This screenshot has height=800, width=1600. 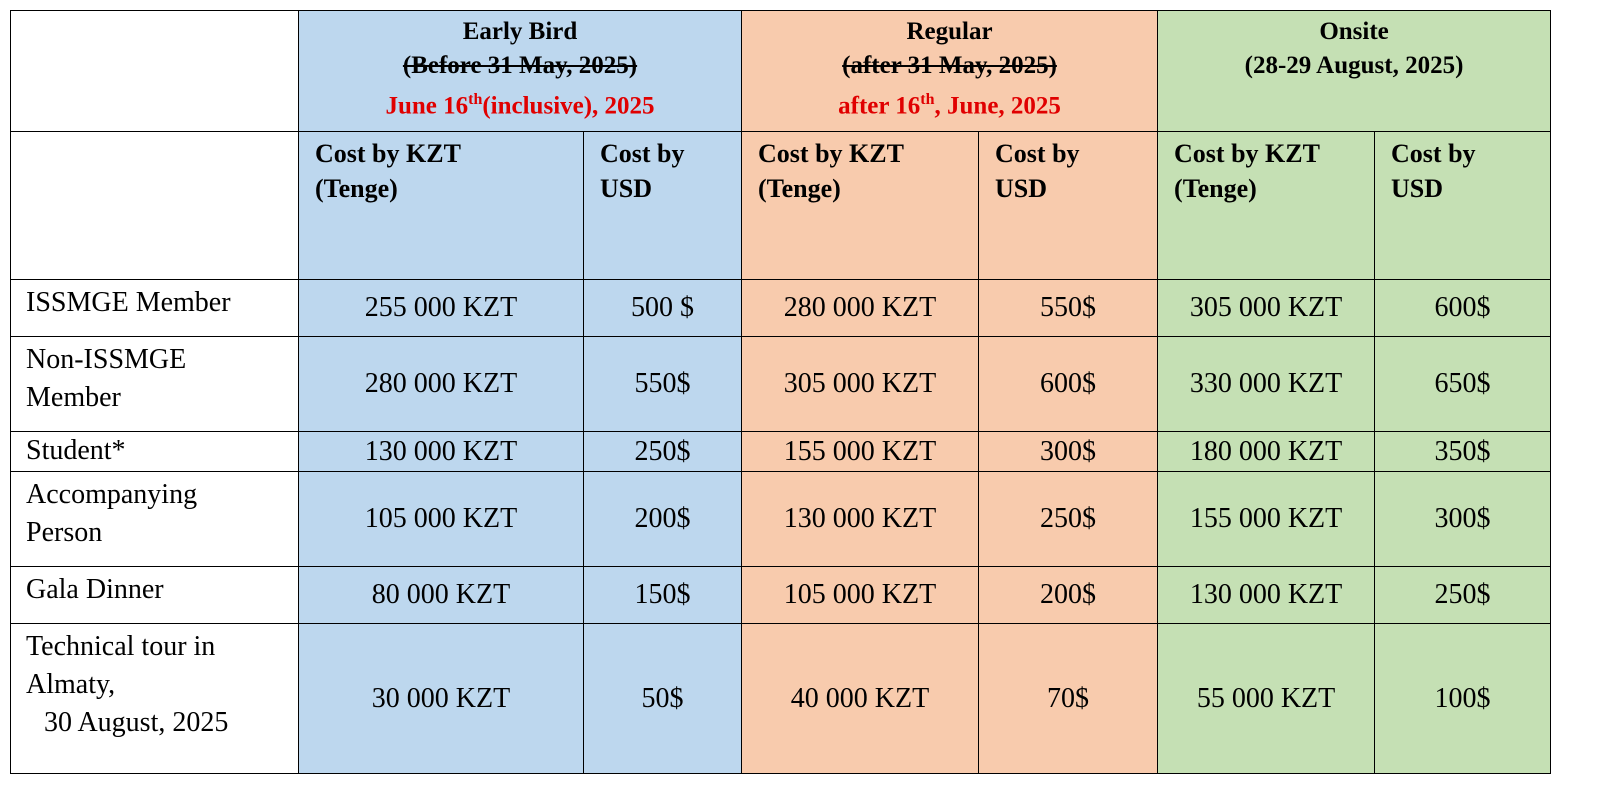 What do you see at coordinates (568, 106) in the screenshot?
I see `new-date-part: (inclusive), 2025` at bounding box center [568, 106].